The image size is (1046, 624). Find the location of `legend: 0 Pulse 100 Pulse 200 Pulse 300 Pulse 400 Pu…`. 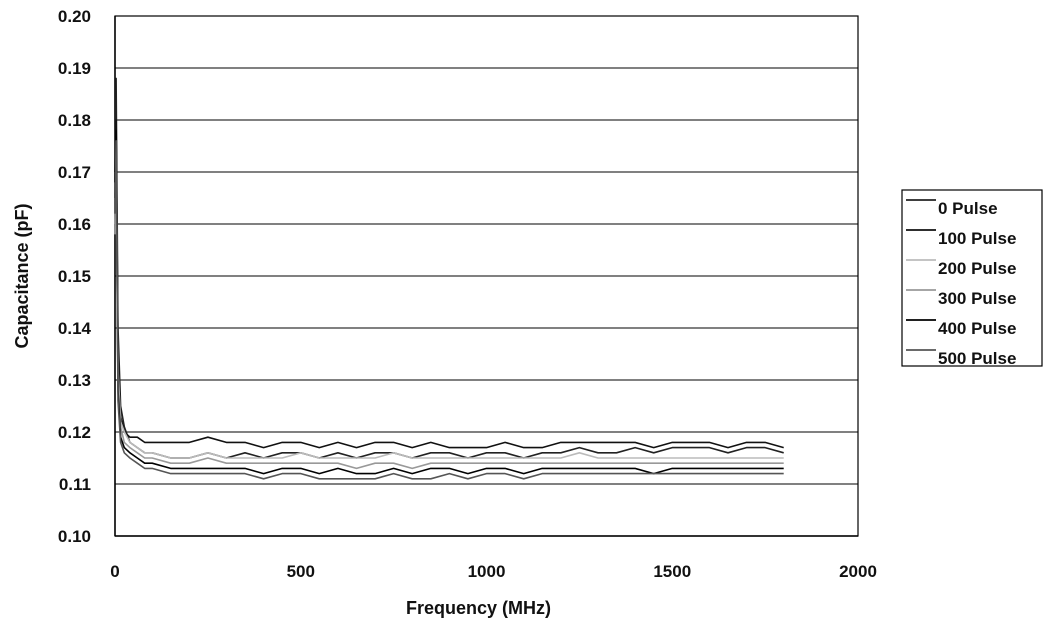

legend: 0 Pulse 100 Pulse 200 Pulse 300 Pulse 400 Pu… is located at coordinates (972, 278).